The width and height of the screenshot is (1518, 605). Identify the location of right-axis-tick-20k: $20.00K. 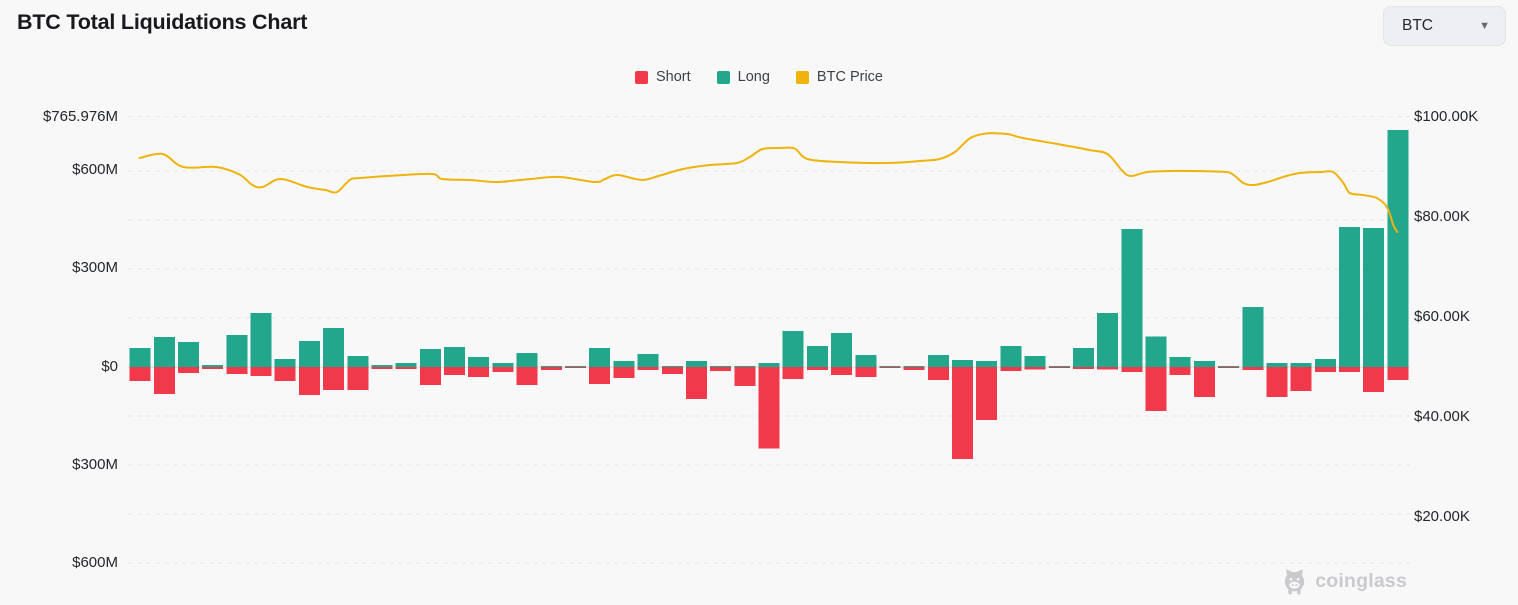
(1442, 516).